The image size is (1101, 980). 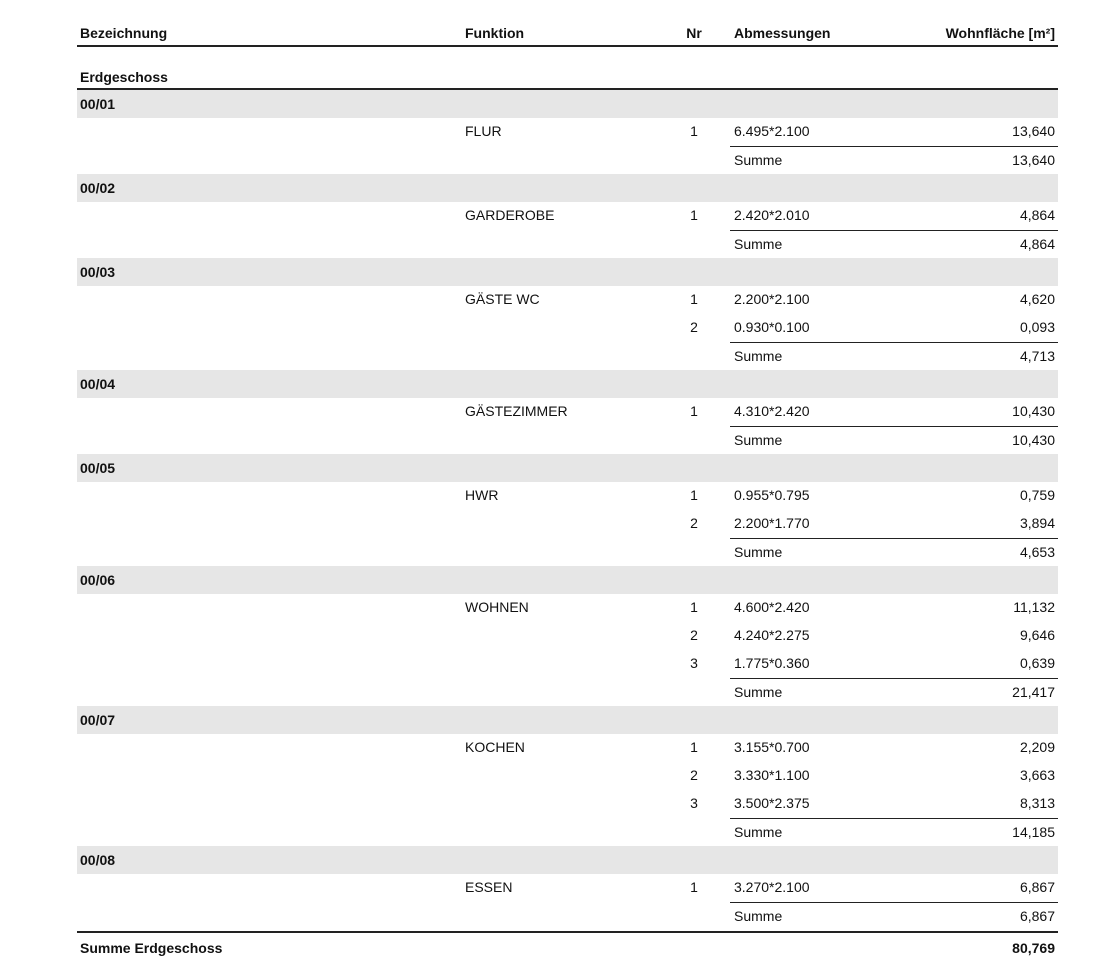 What do you see at coordinates (495, 33) in the screenshot?
I see `column-header: Funktion` at bounding box center [495, 33].